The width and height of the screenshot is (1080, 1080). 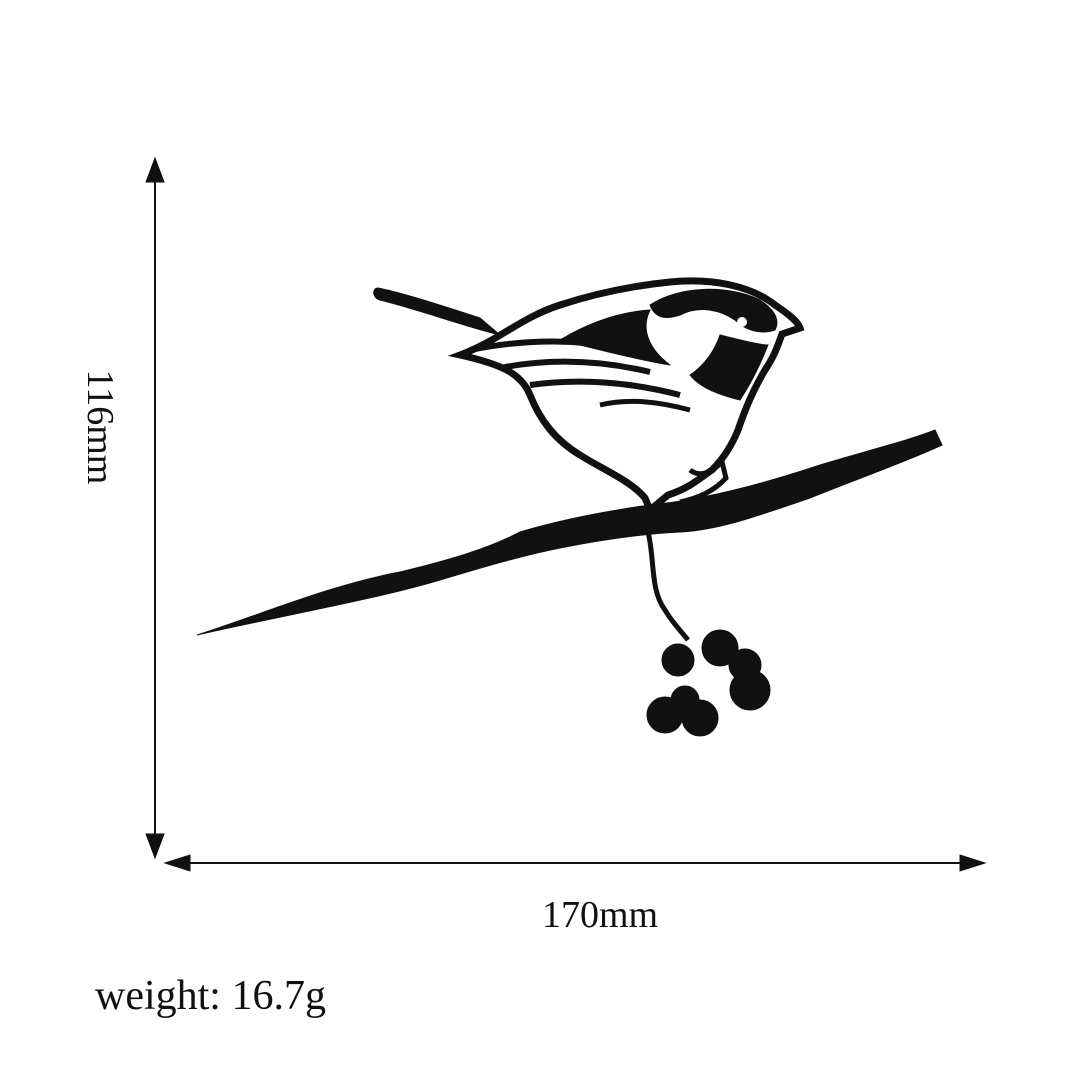 I want to click on bird-tail, so click(x=437, y=311).